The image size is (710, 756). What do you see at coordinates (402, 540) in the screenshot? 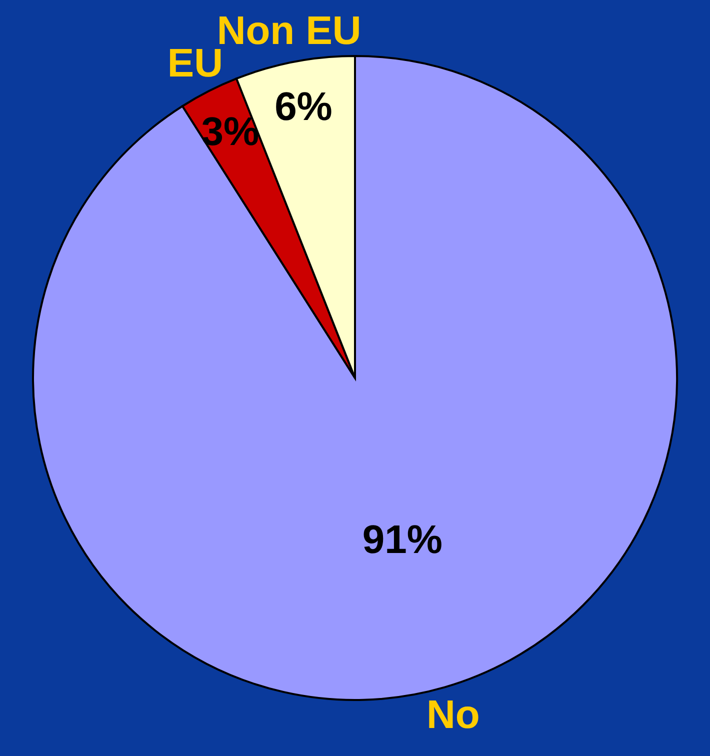
I see `data-label: 91%` at bounding box center [402, 540].